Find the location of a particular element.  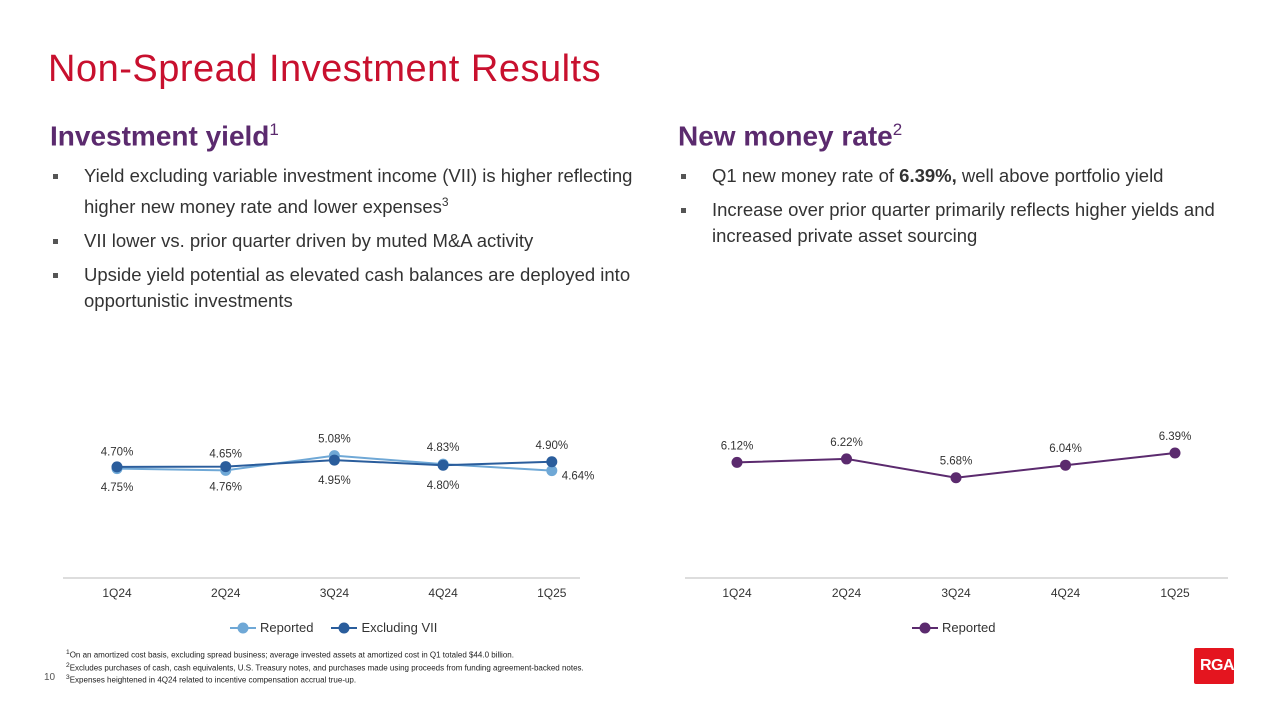

legend-investment-yield: Reported Excluding VII is located at coordinates (333, 627).